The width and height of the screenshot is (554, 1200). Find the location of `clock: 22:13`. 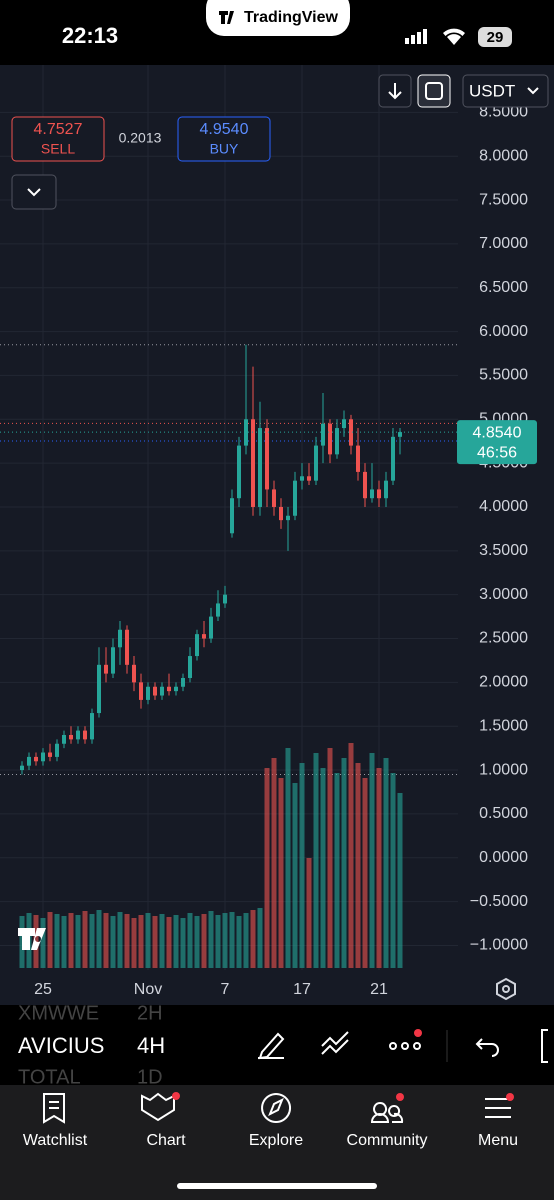

clock: 22:13 is located at coordinates (90, 35).